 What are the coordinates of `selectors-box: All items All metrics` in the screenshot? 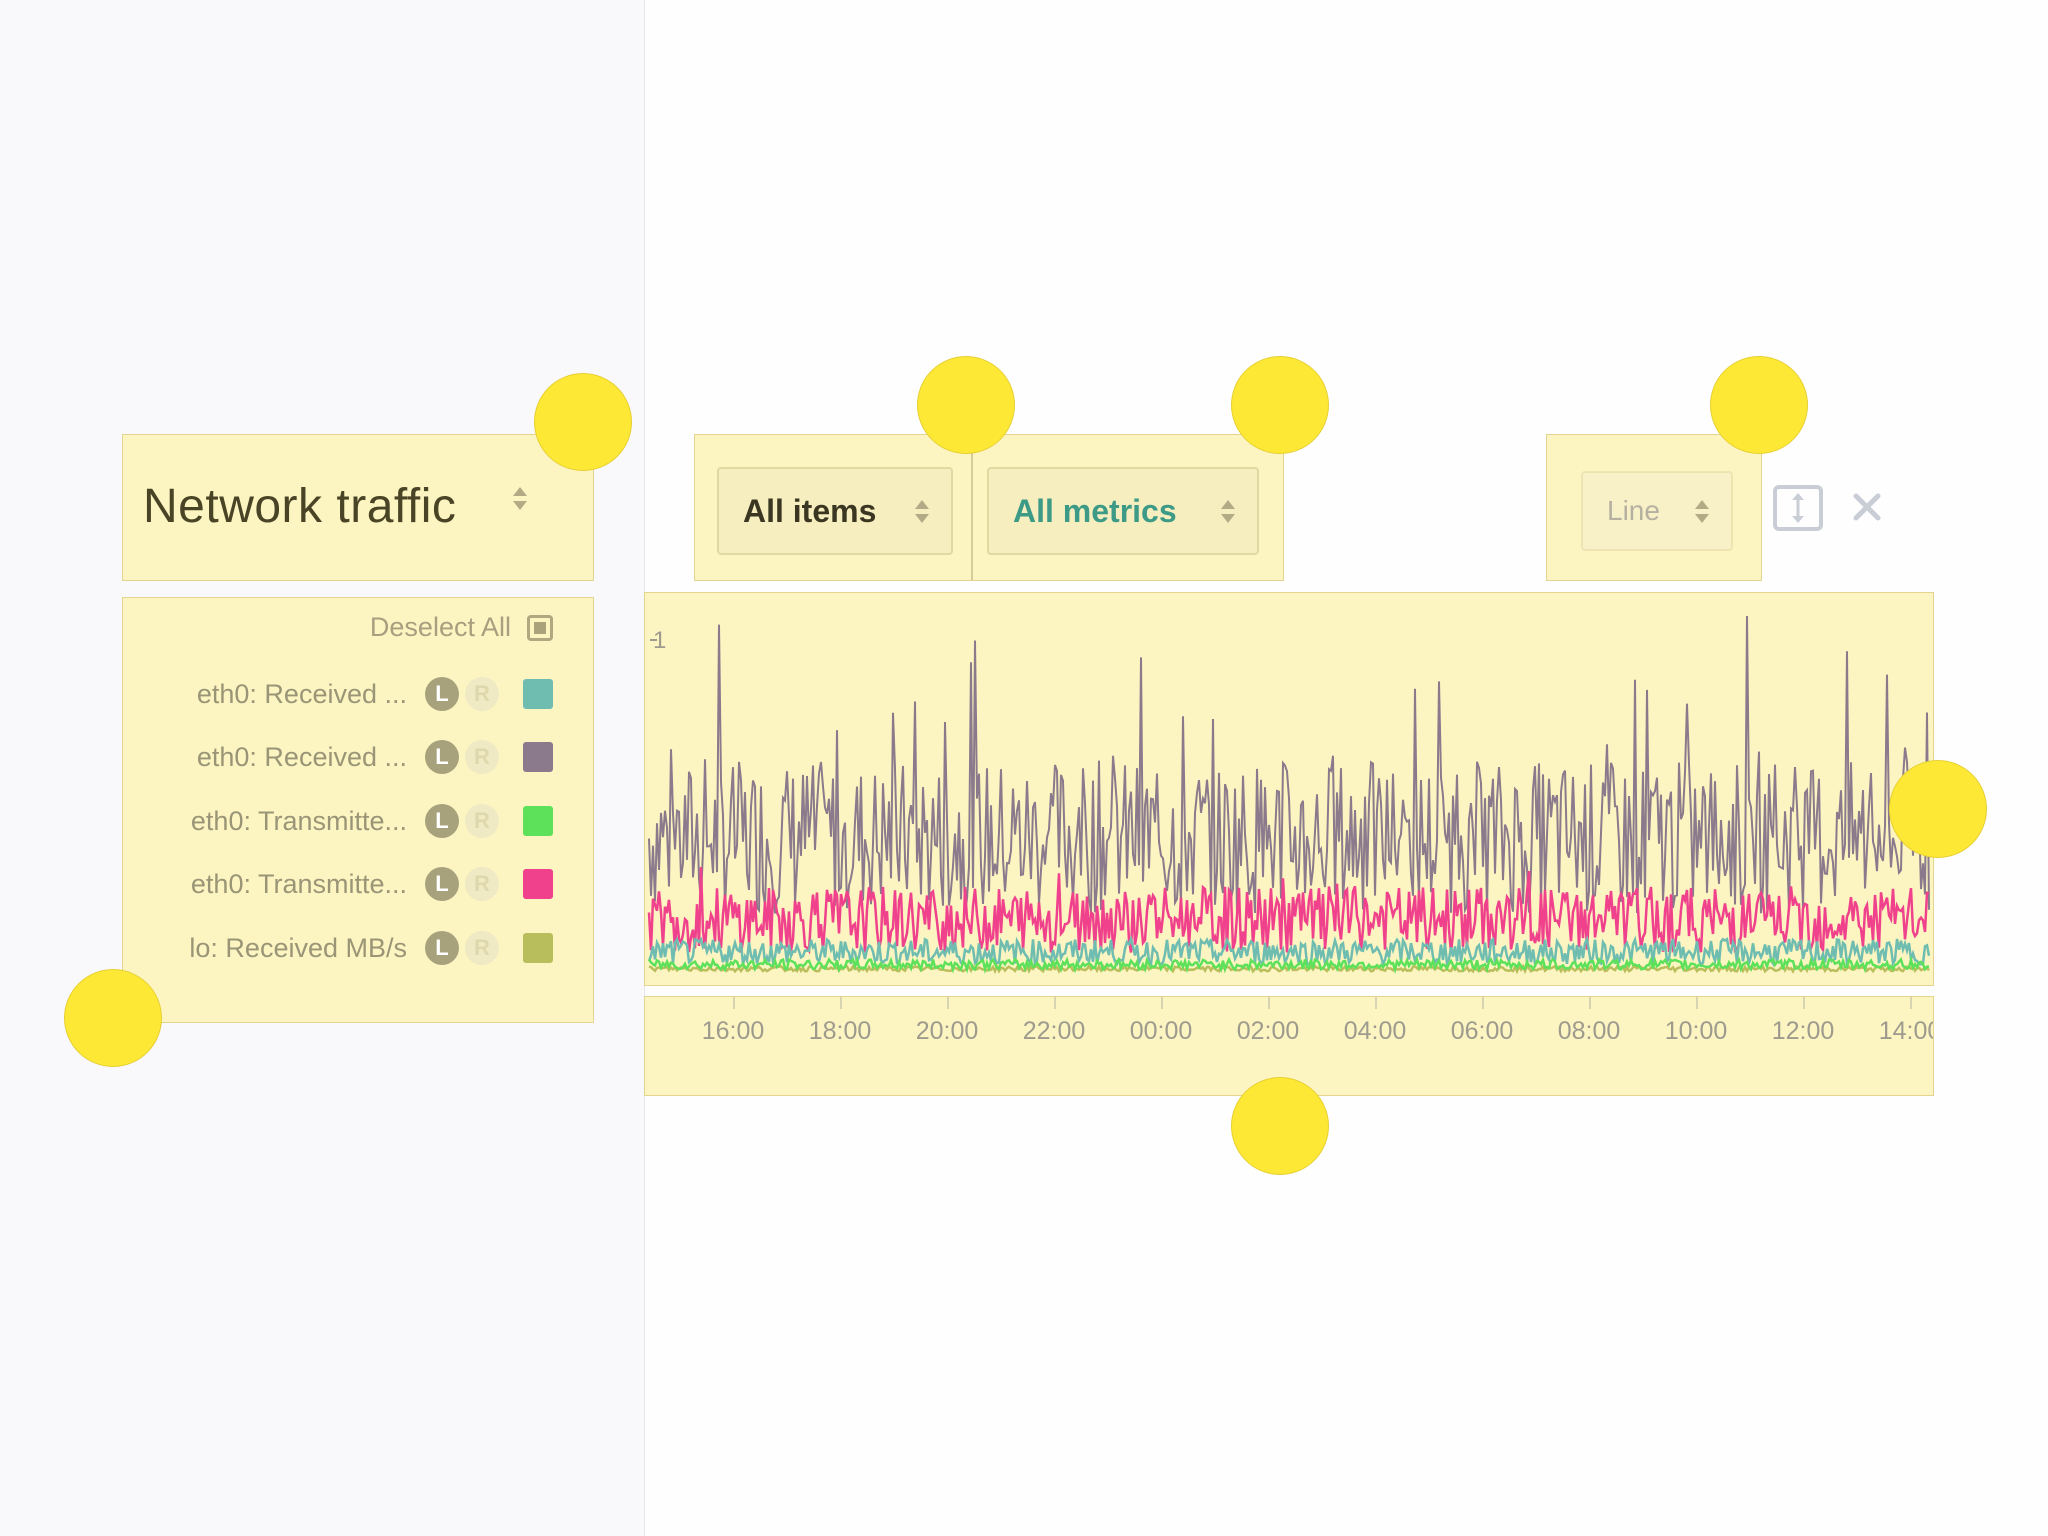 It's located at (989, 507).